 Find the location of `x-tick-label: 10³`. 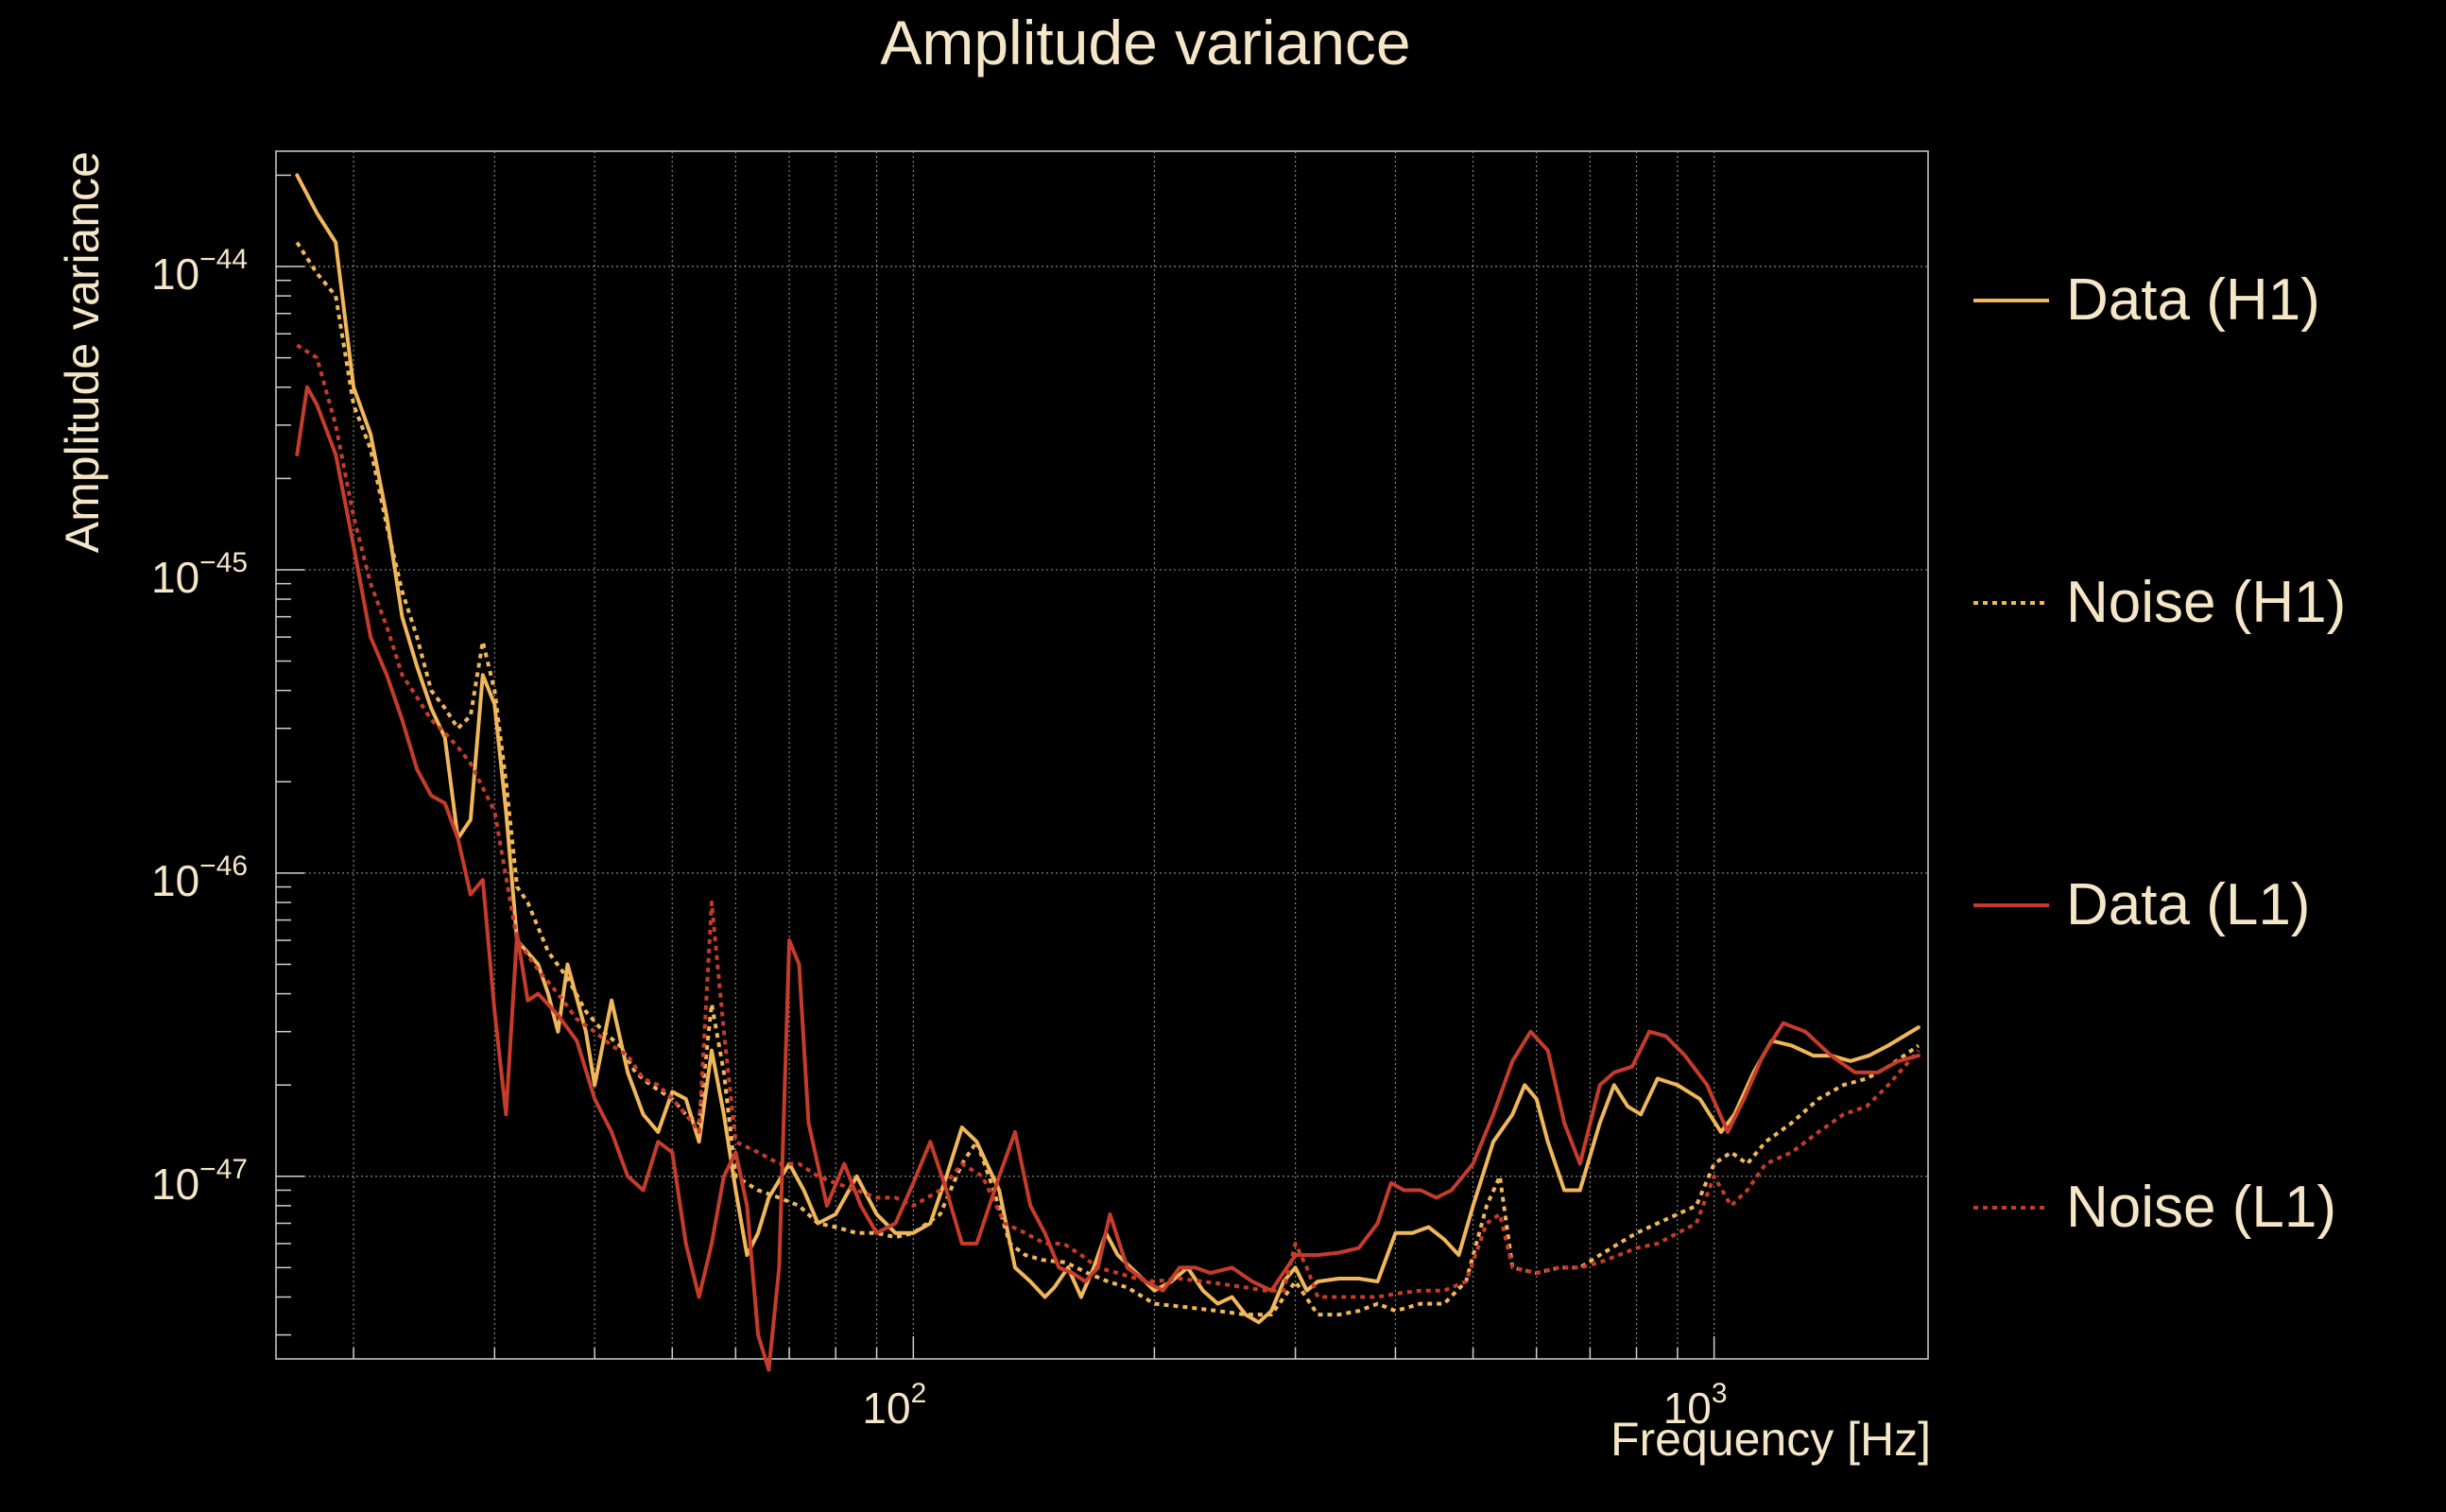

x-tick-label: 10³ is located at coordinates (1696, 1405).